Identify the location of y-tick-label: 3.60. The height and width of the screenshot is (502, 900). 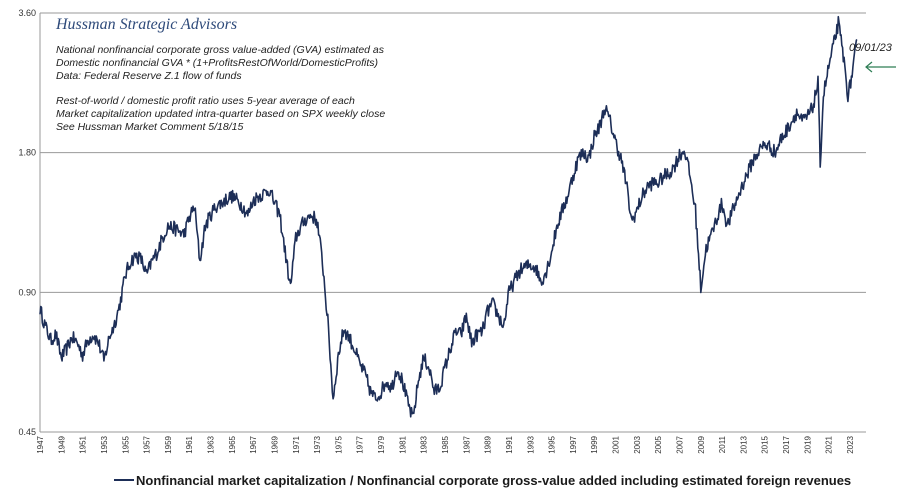
(27, 13).